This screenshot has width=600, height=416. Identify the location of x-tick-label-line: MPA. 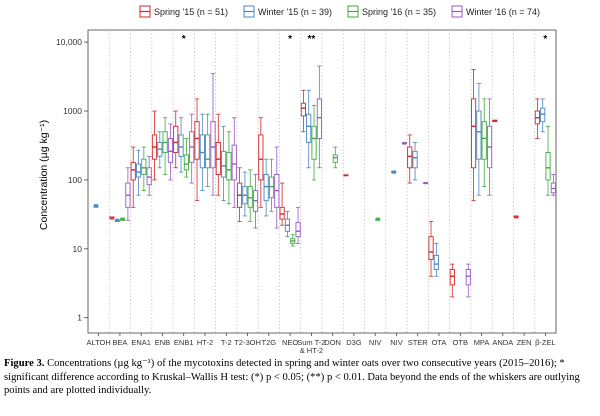
(482, 342).